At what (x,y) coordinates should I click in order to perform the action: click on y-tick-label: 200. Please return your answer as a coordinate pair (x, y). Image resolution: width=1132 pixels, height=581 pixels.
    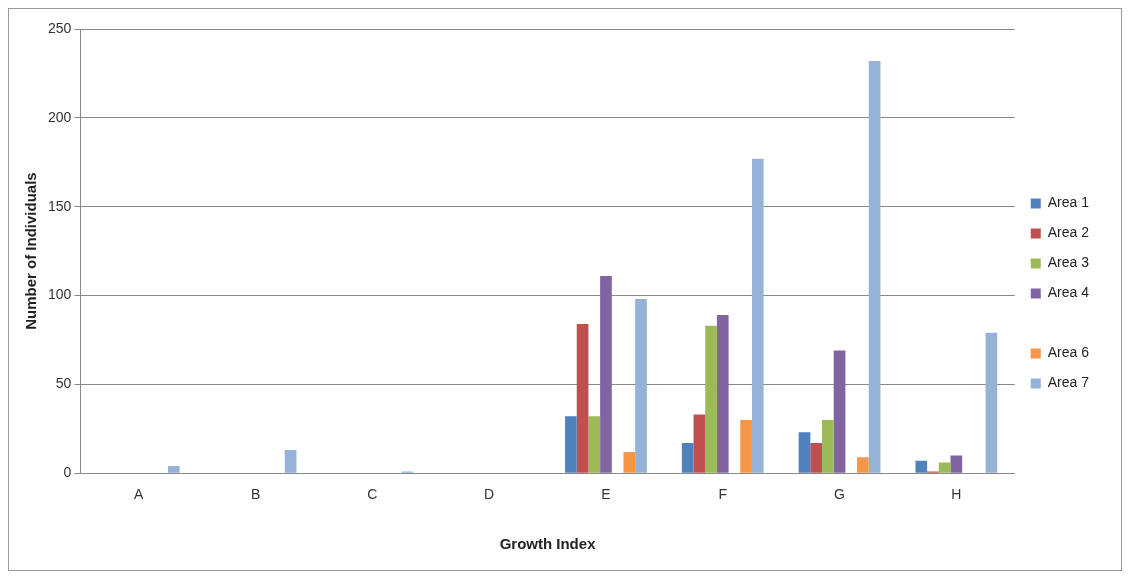
    Looking at the image, I should click on (60, 116).